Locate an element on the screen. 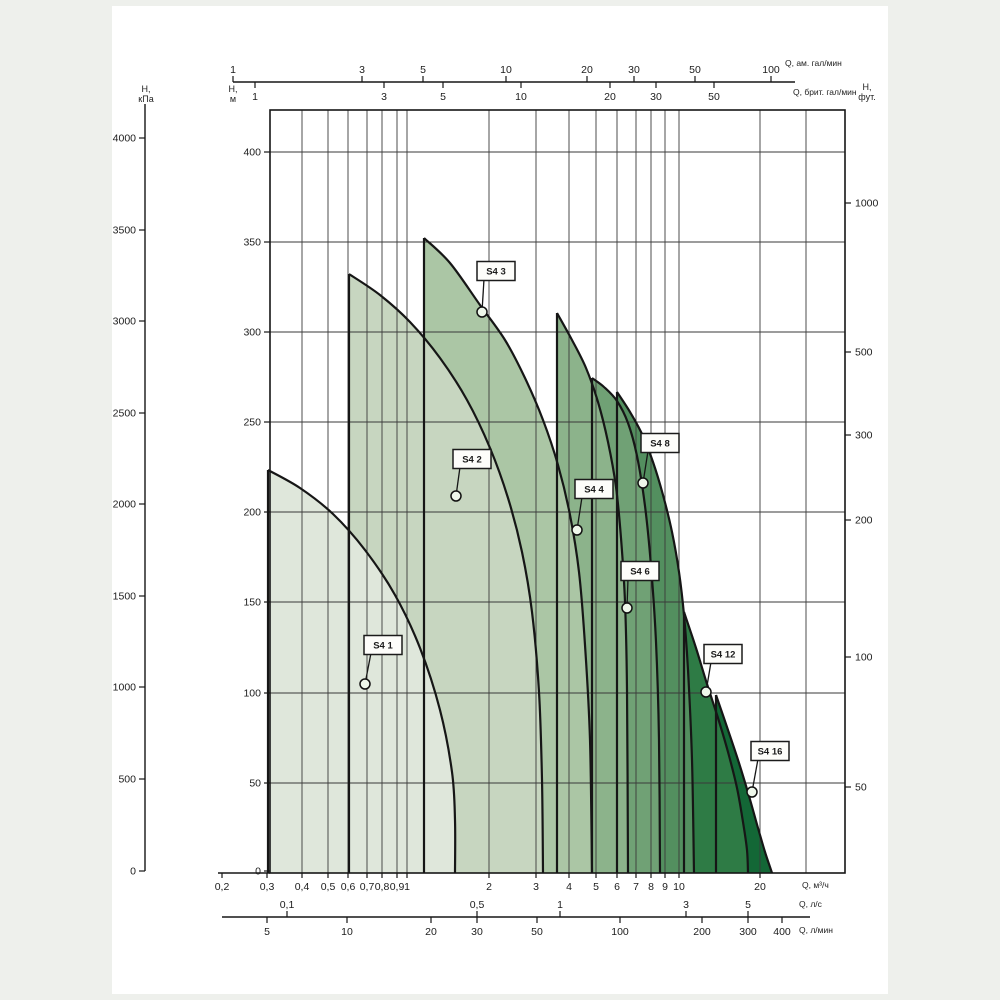 Image resolution: width=1000 pixels, height=1000 pixels. tick-label: 0 is located at coordinates (133, 872).